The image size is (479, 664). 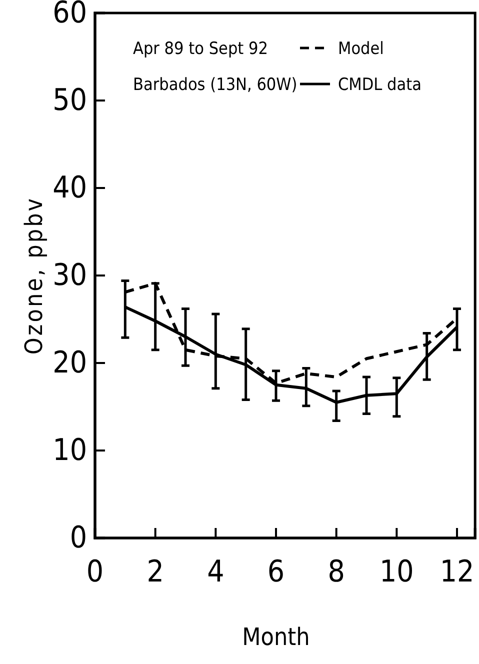 I want to click on y-tick-label: 50, so click(x=69, y=100).